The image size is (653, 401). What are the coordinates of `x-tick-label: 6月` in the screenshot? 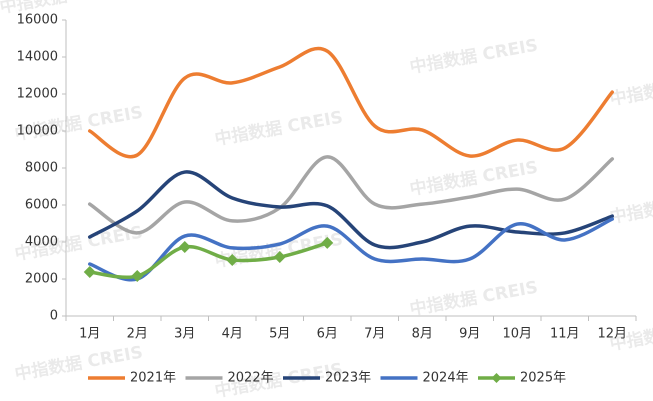 It's located at (327, 334).